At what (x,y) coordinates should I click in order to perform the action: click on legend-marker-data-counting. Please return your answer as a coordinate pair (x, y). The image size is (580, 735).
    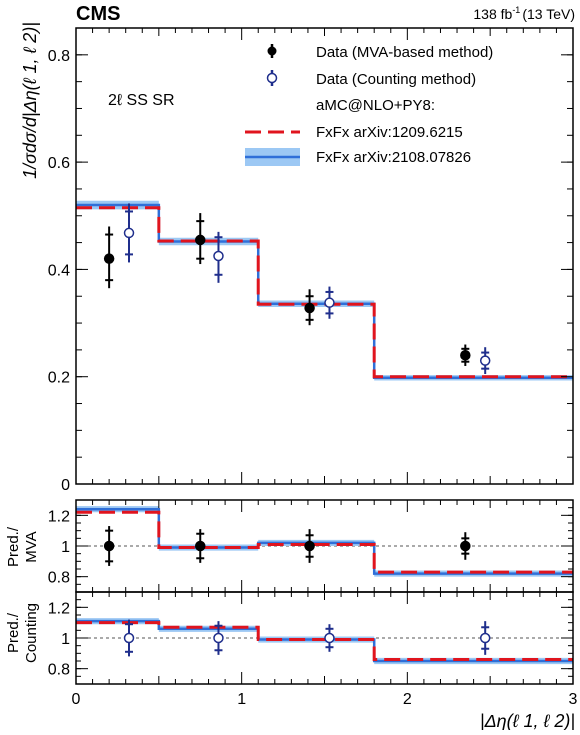
    Looking at the image, I should click on (272, 78).